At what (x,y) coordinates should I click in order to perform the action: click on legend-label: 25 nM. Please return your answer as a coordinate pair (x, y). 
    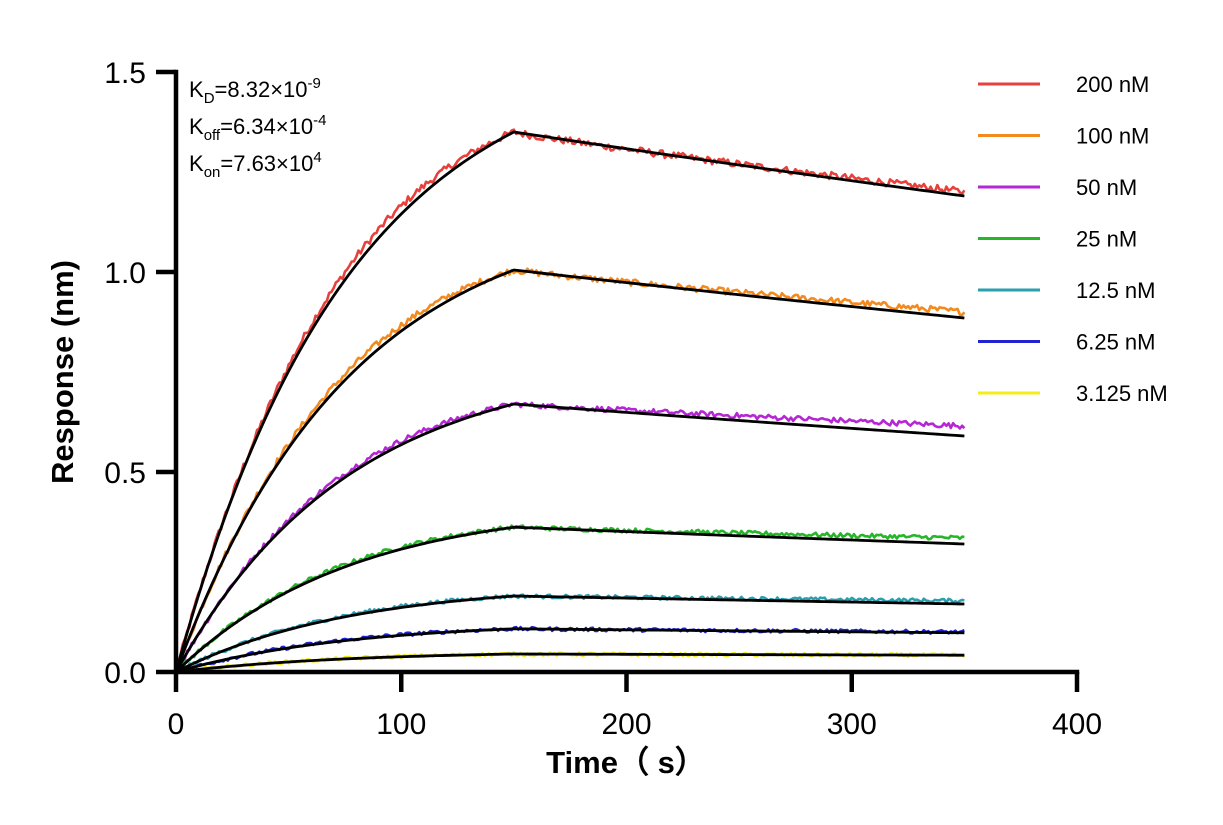
    Looking at the image, I should click on (1106, 239).